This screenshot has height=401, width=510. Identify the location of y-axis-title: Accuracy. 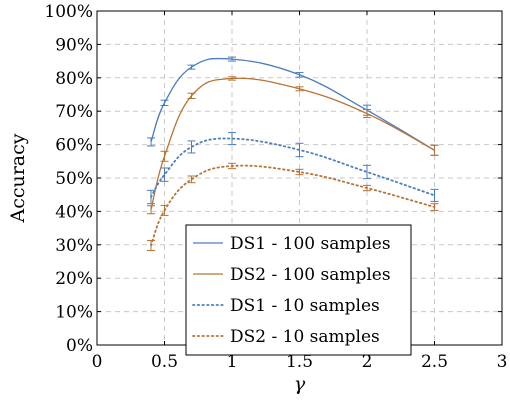
(18, 178).